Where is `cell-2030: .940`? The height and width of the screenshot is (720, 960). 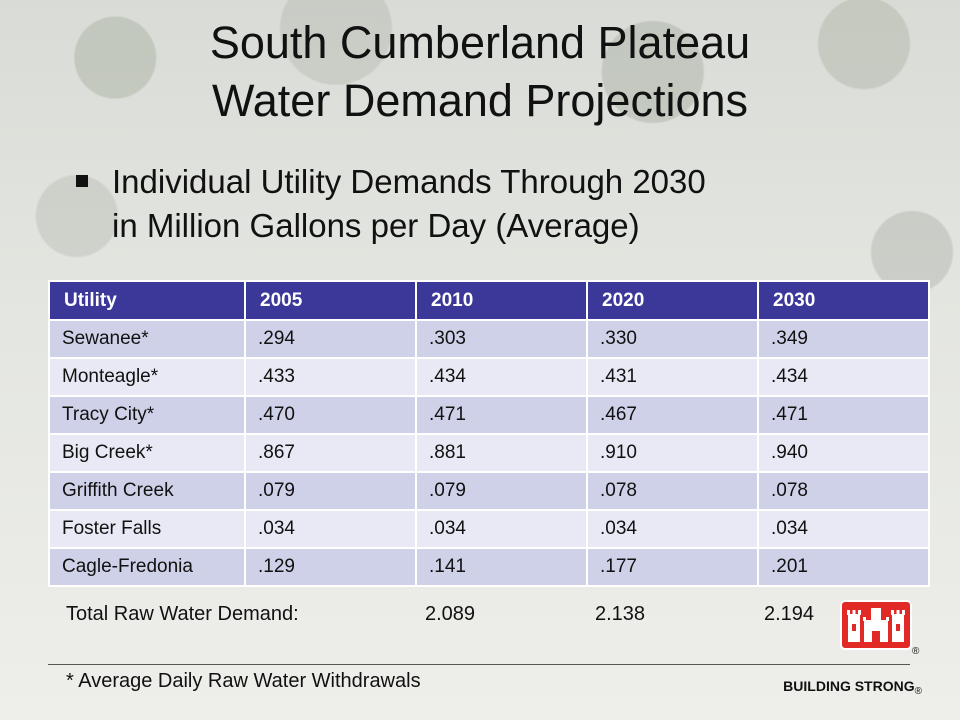
cell-2030: .940 is located at coordinates (843, 453).